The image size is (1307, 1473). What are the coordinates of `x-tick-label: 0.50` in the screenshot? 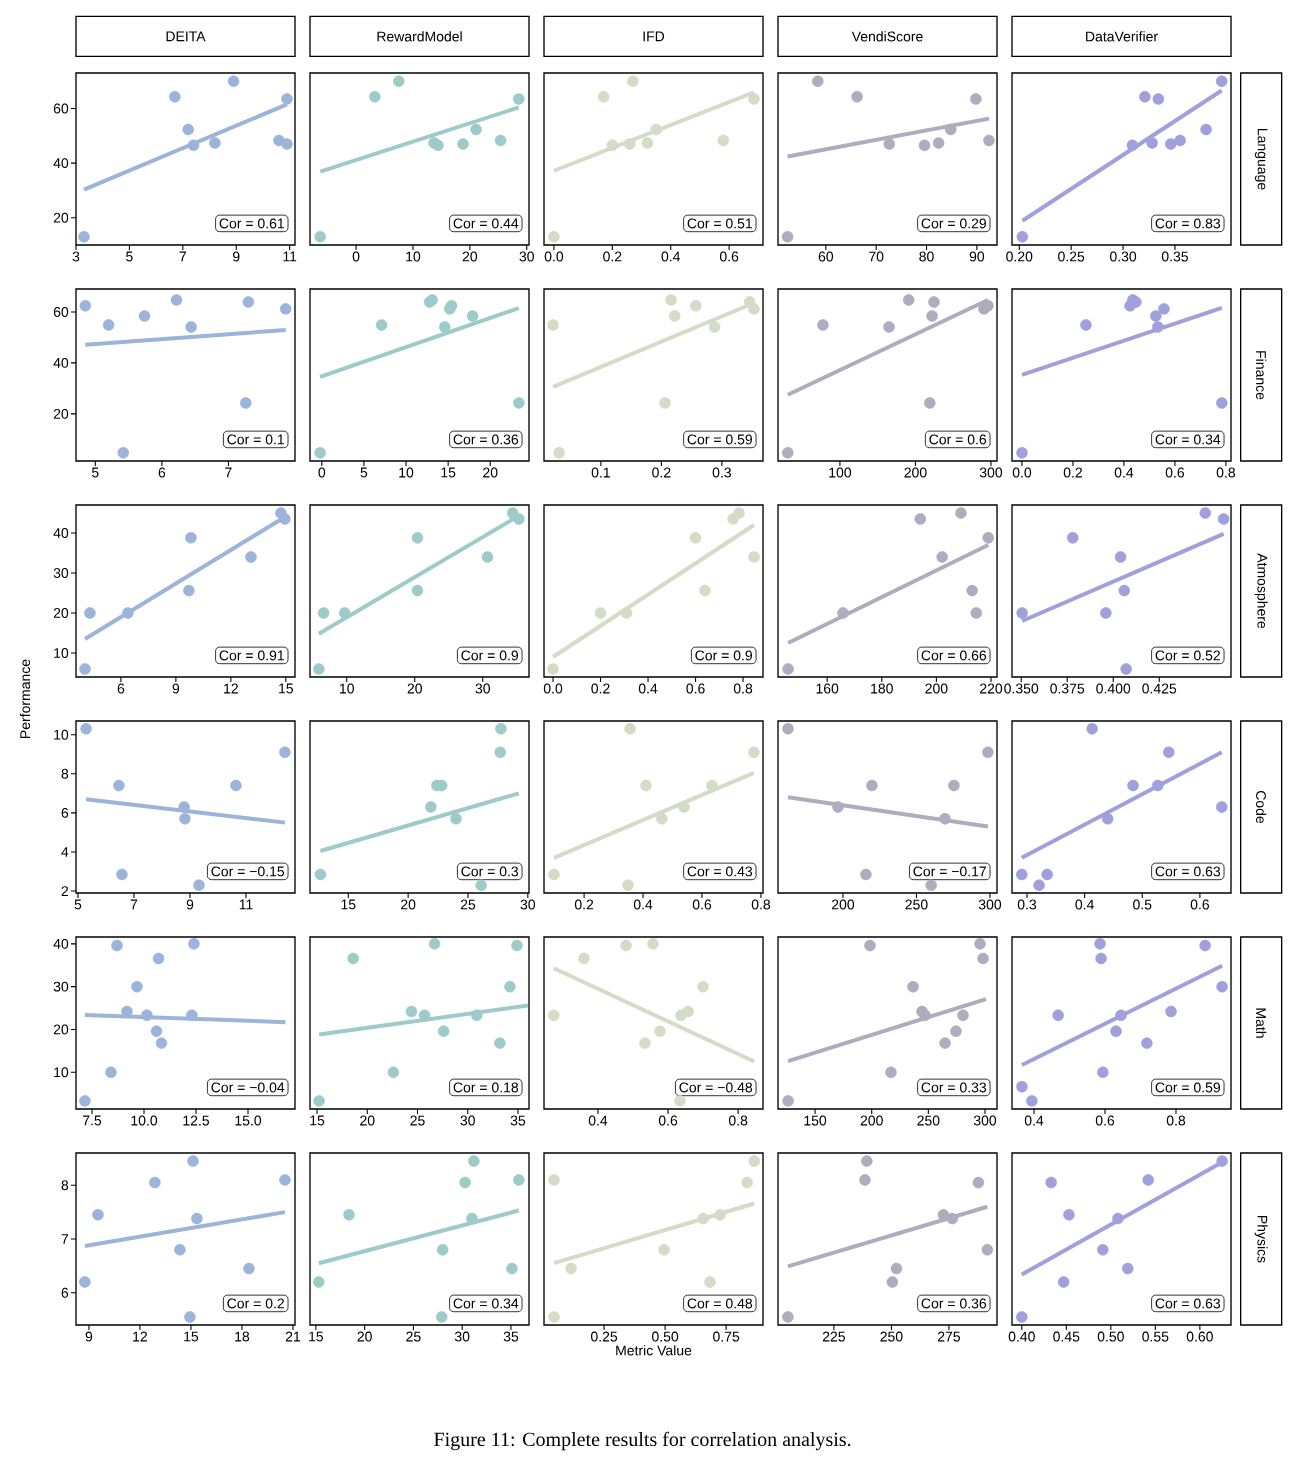 It's located at (665, 1336).